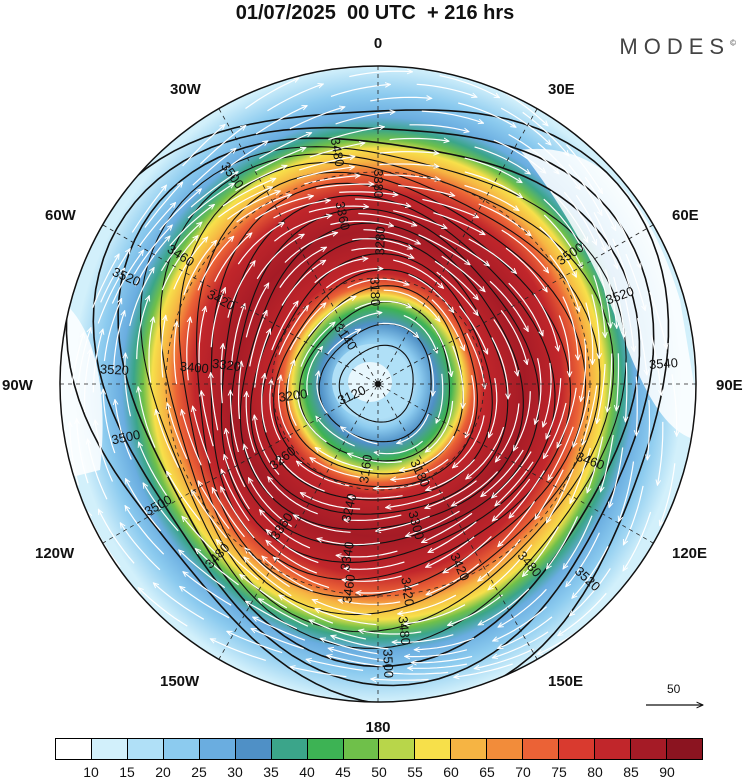 Image resolution: width=750 pixels, height=782 pixels. What do you see at coordinates (631, 772) in the screenshot?
I see `colorbar-tick-label: 85` at bounding box center [631, 772].